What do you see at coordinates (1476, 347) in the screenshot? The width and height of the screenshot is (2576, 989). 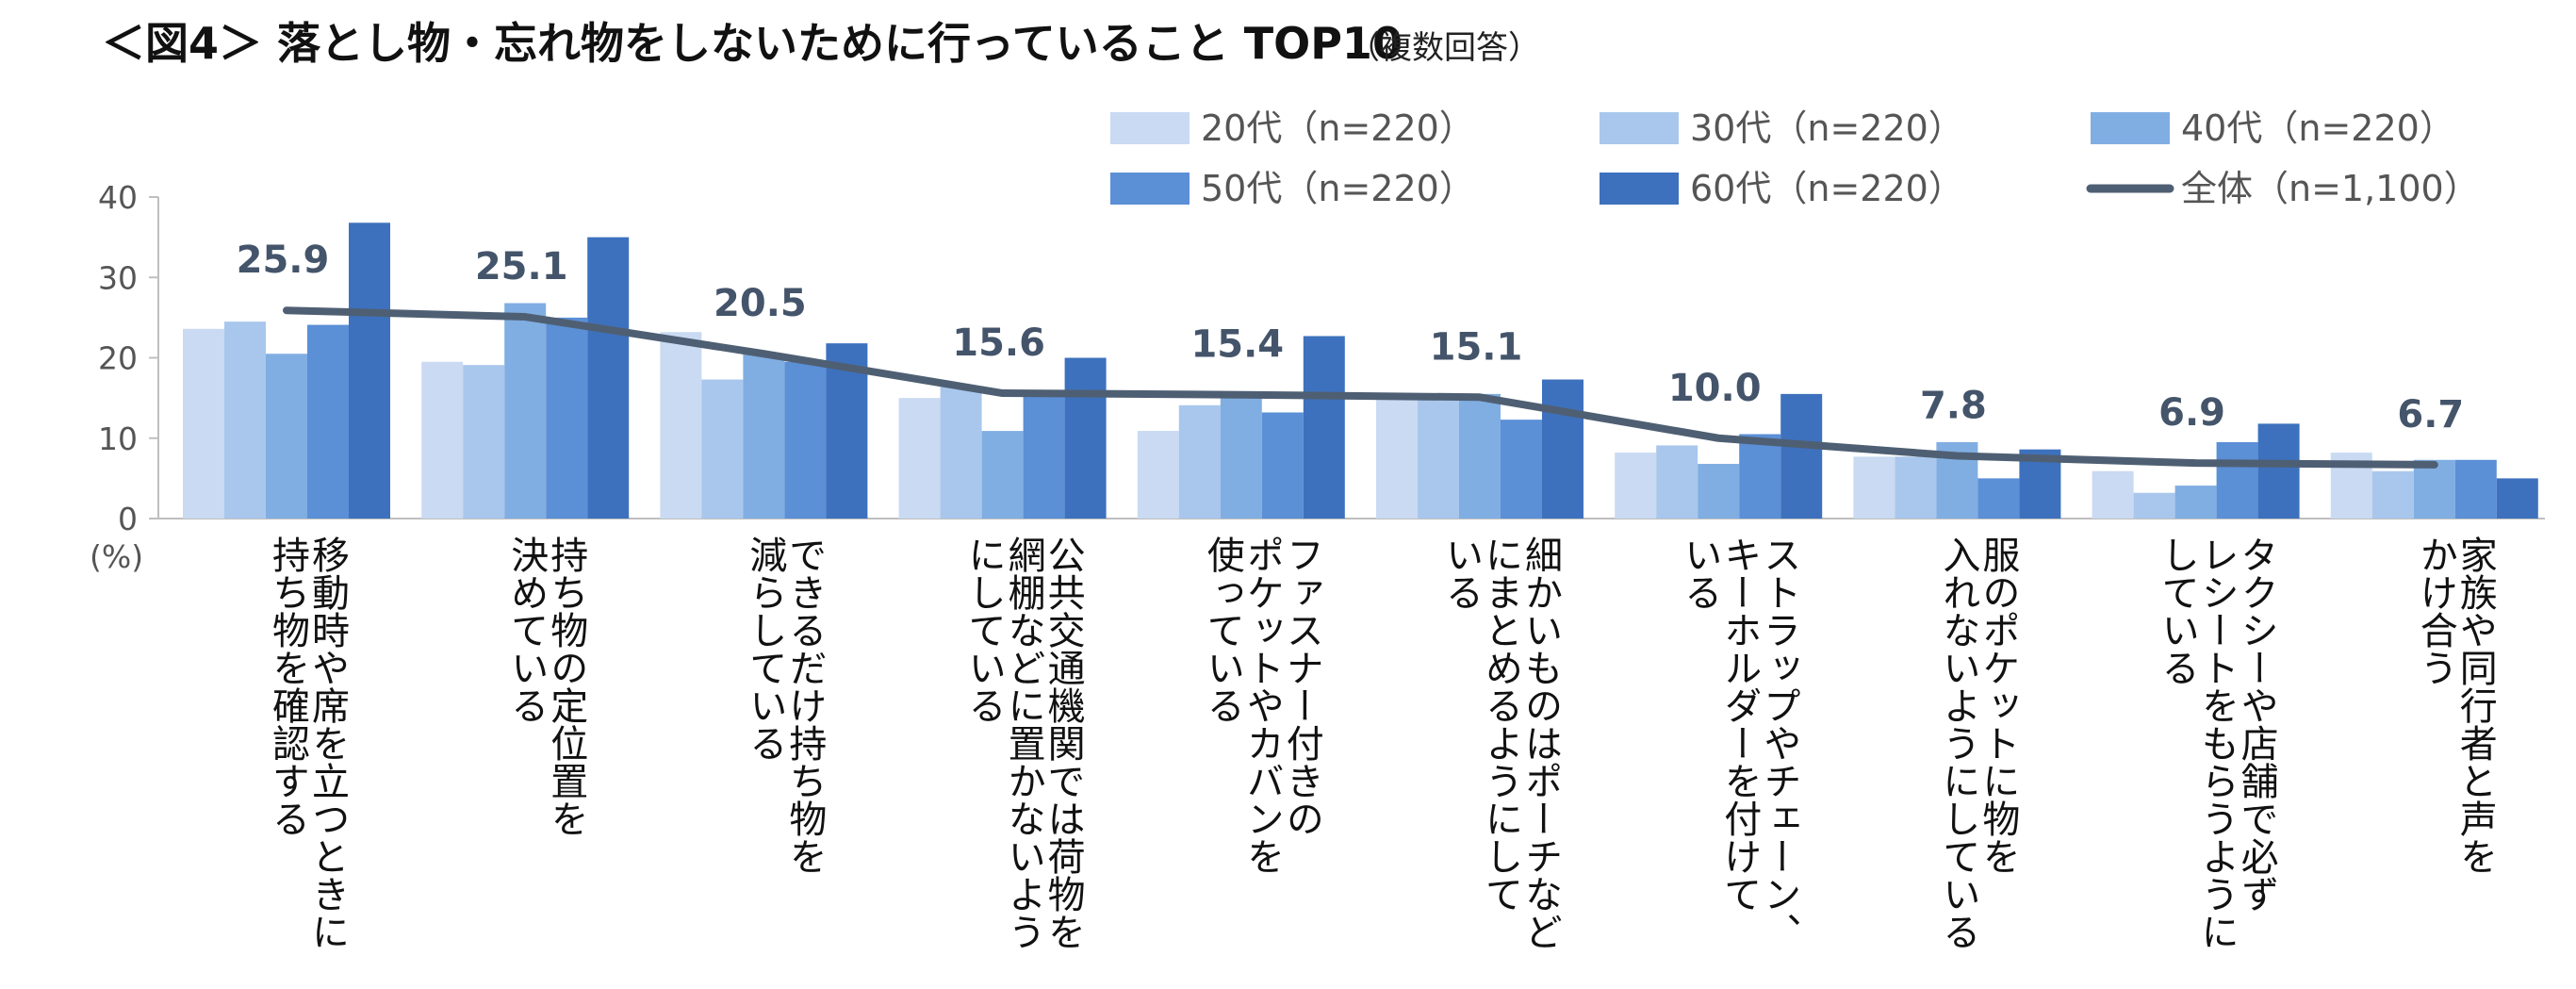 I see `total-data-label: 15.1` at bounding box center [1476, 347].